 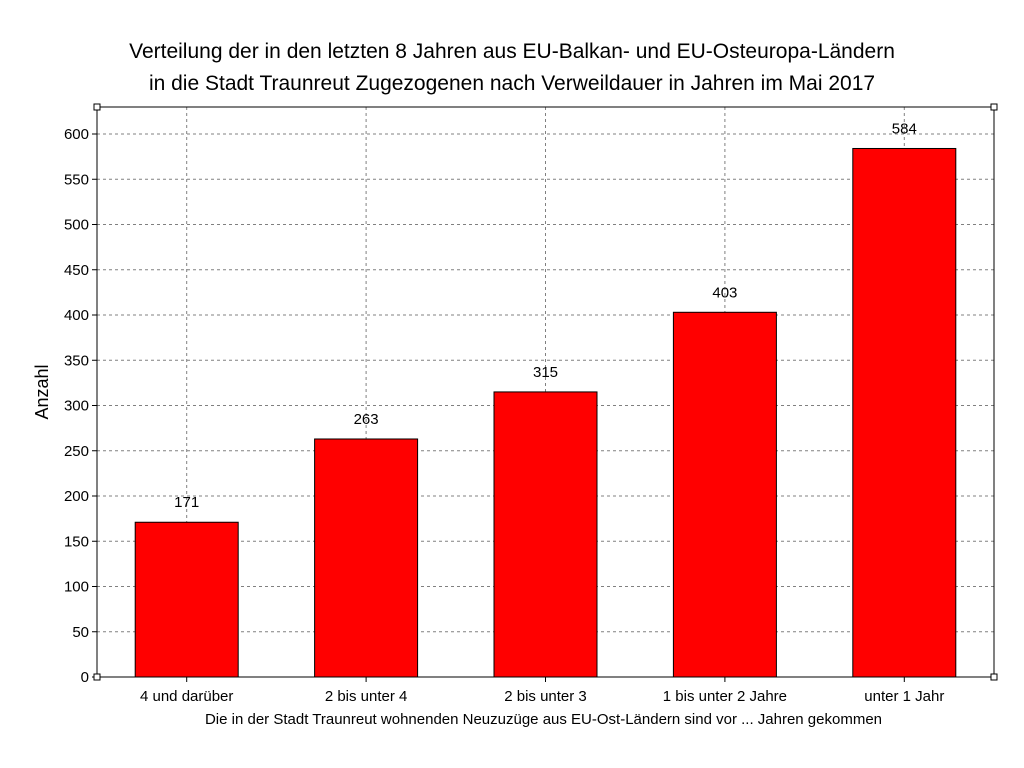 I want to click on y-tick-label: 50, so click(x=80, y=632).